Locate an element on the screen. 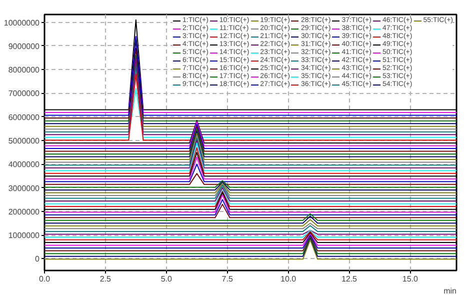 The height and width of the screenshot is (295, 468). y-tick-label: 8000000 is located at coordinates (24, 70).